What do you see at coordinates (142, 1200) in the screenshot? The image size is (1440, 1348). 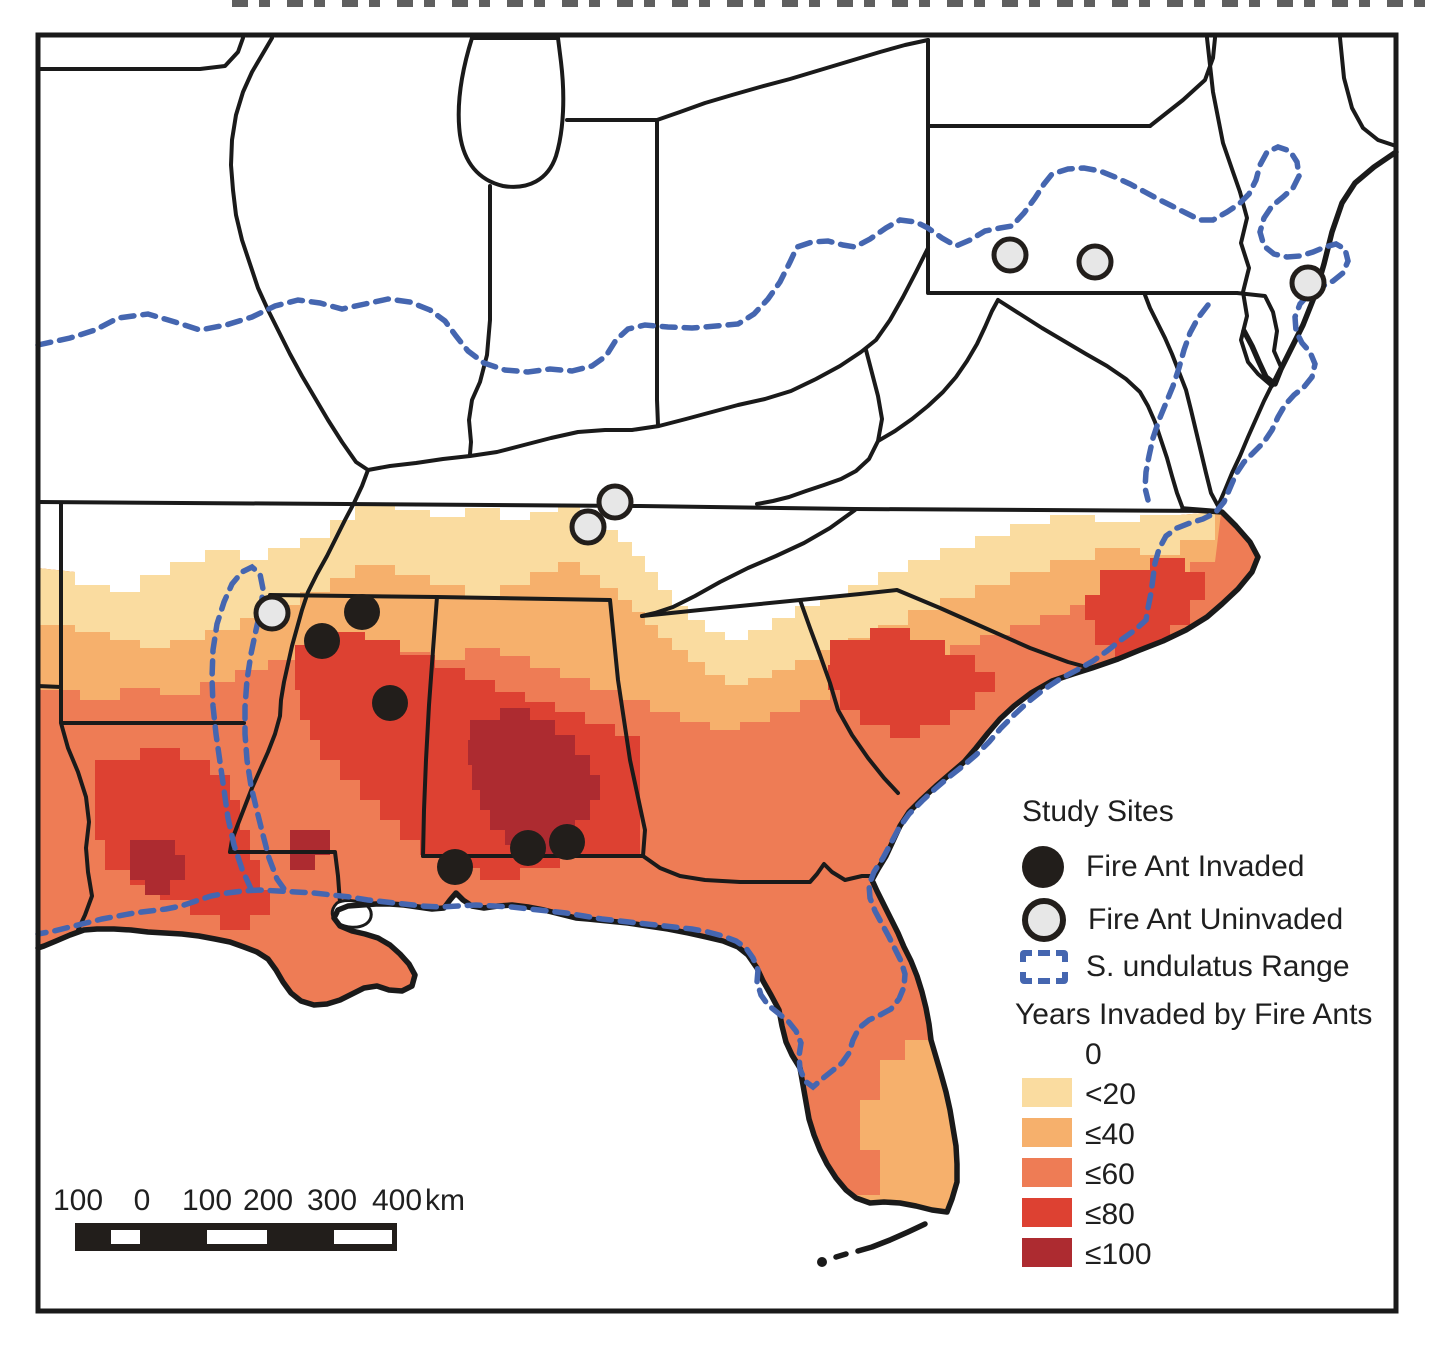 I see `scalebar-label-0: 0` at bounding box center [142, 1200].